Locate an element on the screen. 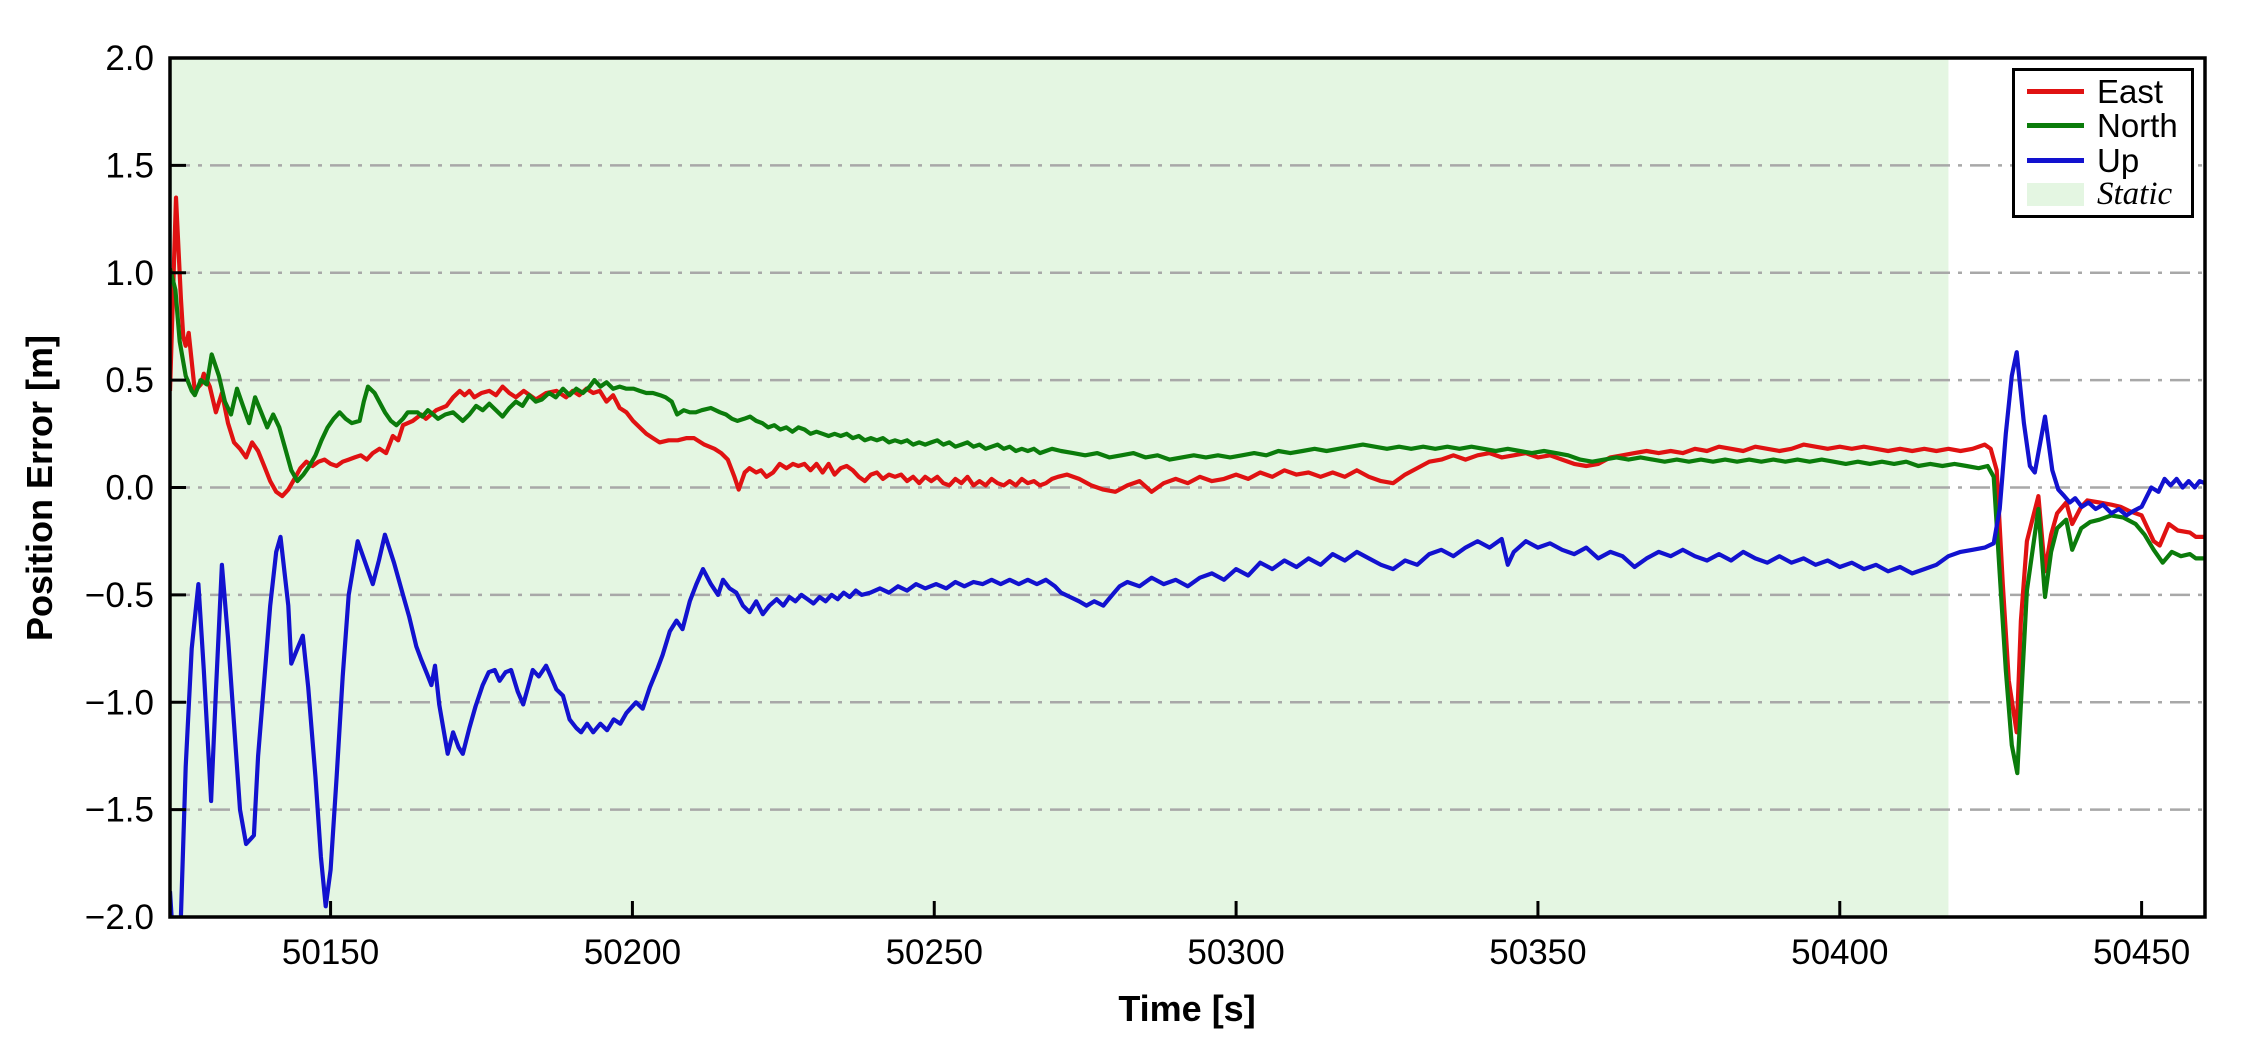 The height and width of the screenshot is (1050, 2250). y-tick-label: 1.5 is located at coordinates (129, 165).